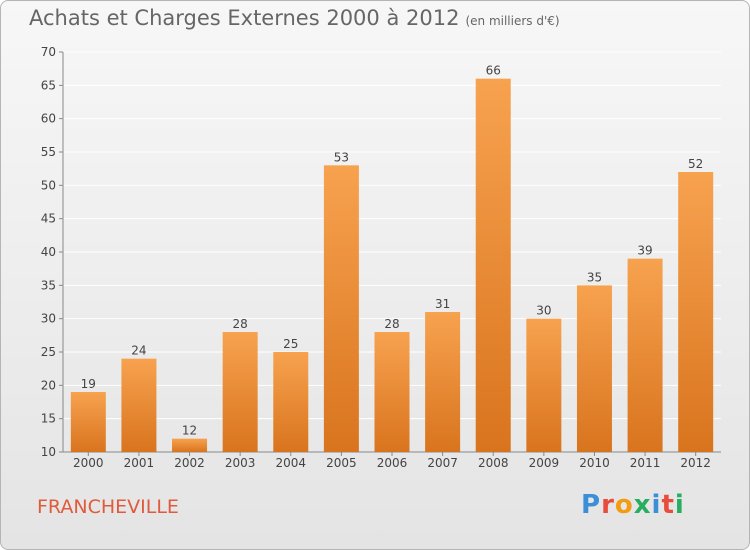 The height and width of the screenshot is (550, 750). I want to click on x-tick-label: 2002, so click(189, 463).